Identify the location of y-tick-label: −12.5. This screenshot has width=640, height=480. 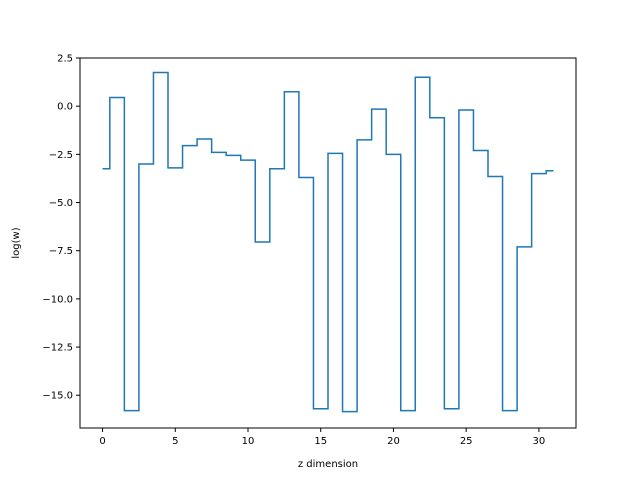
(57, 348).